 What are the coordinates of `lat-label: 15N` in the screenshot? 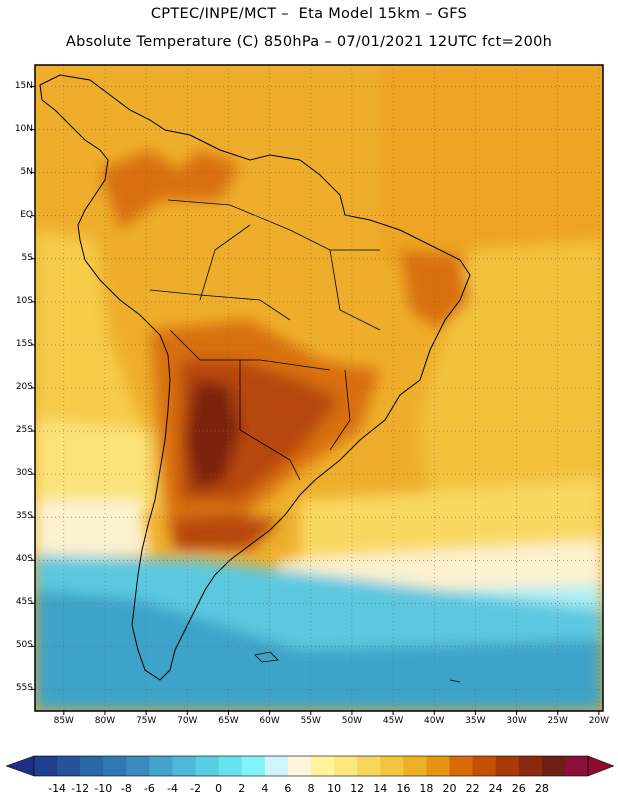 It's located at (23, 85).